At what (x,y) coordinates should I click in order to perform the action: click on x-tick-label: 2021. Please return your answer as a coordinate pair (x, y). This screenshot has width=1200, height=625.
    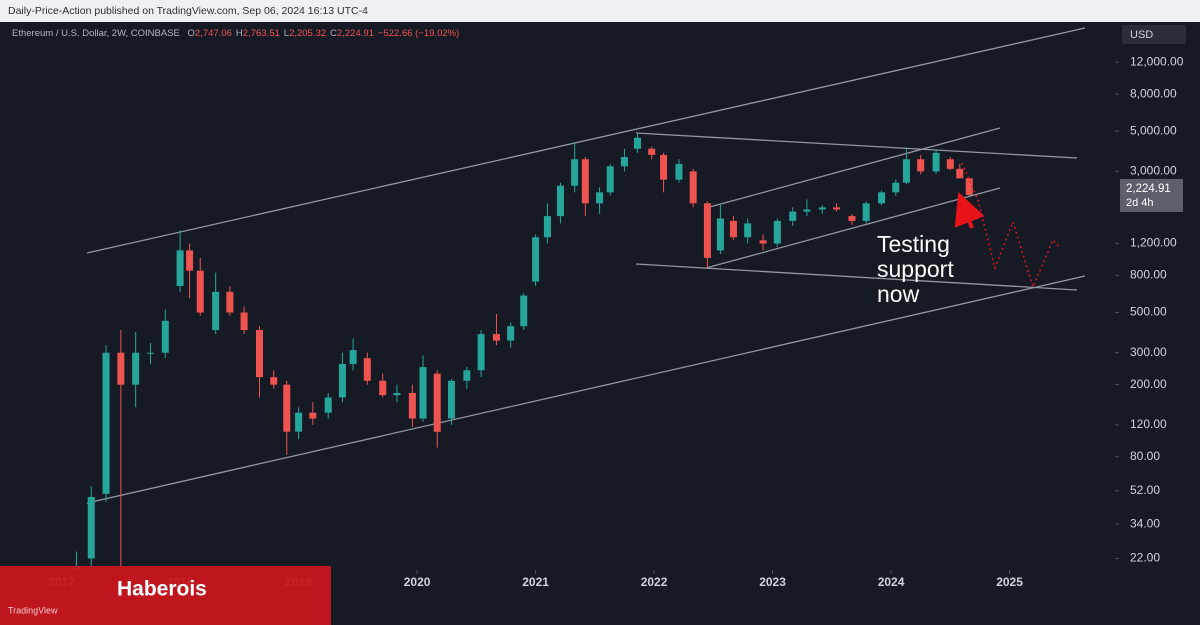
    Looking at the image, I should click on (535, 582).